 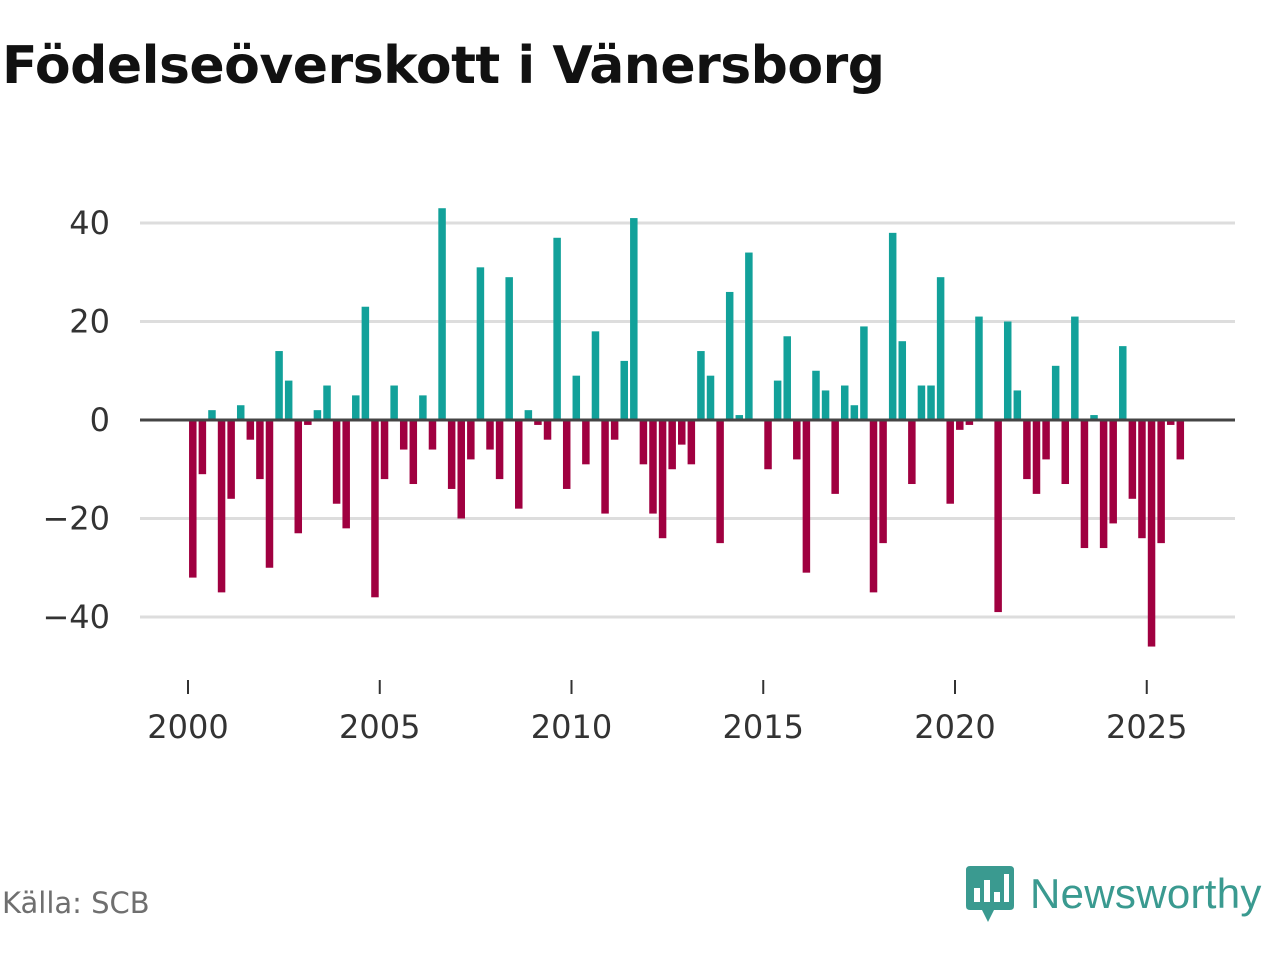 I want to click on y-tick-label: −20, so click(x=76, y=519).